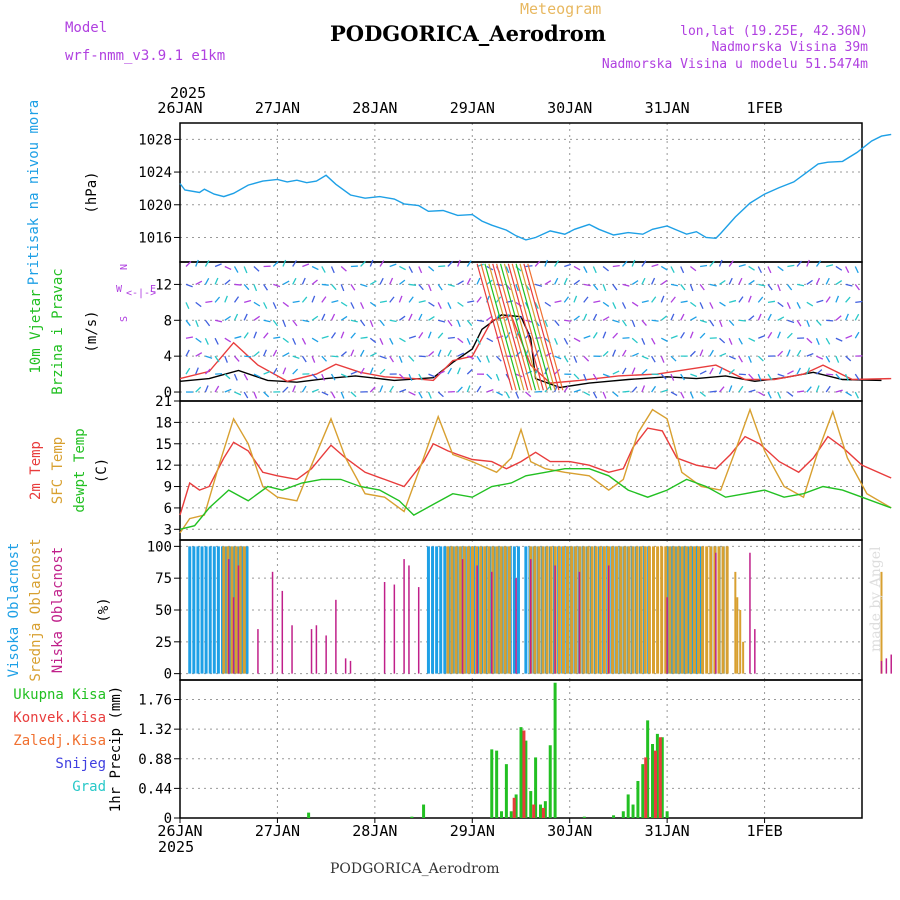 This screenshot has width=900, height=900. What do you see at coordinates (535, 187) in the screenshot?
I see `series-line` at bounding box center [535, 187].